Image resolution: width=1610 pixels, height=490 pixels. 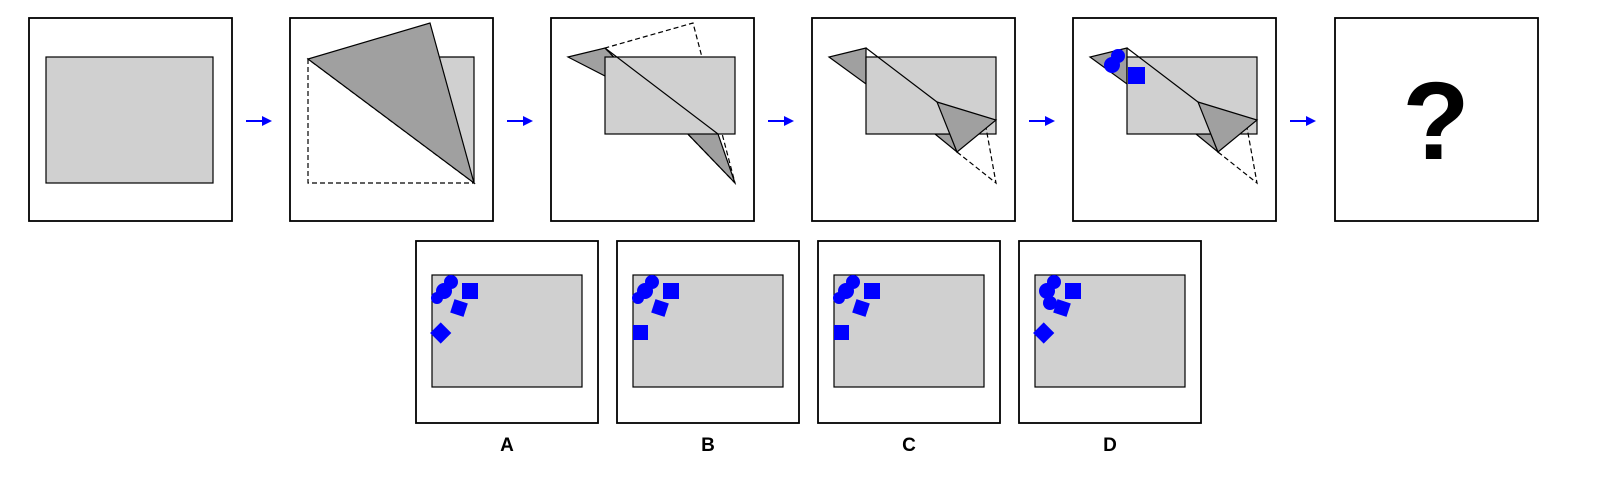 I want to click on option-c: C, so click(x=909, y=348).